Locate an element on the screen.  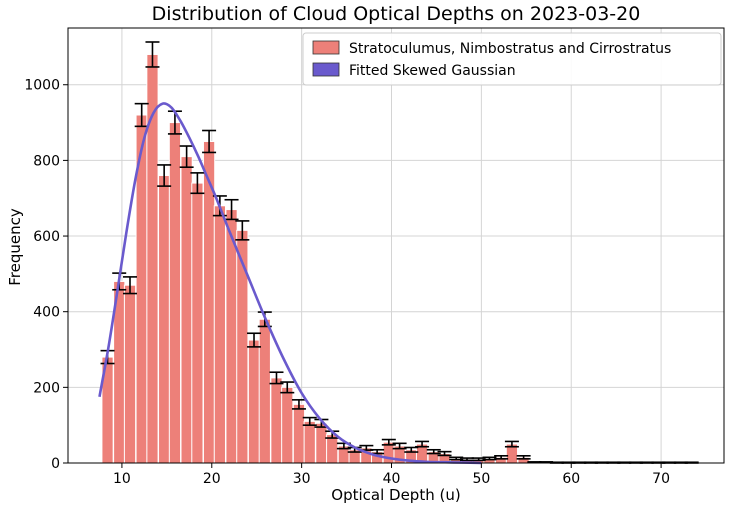
legend-label: Fitted Skewed Gaussian is located at coordinates (432, 71).